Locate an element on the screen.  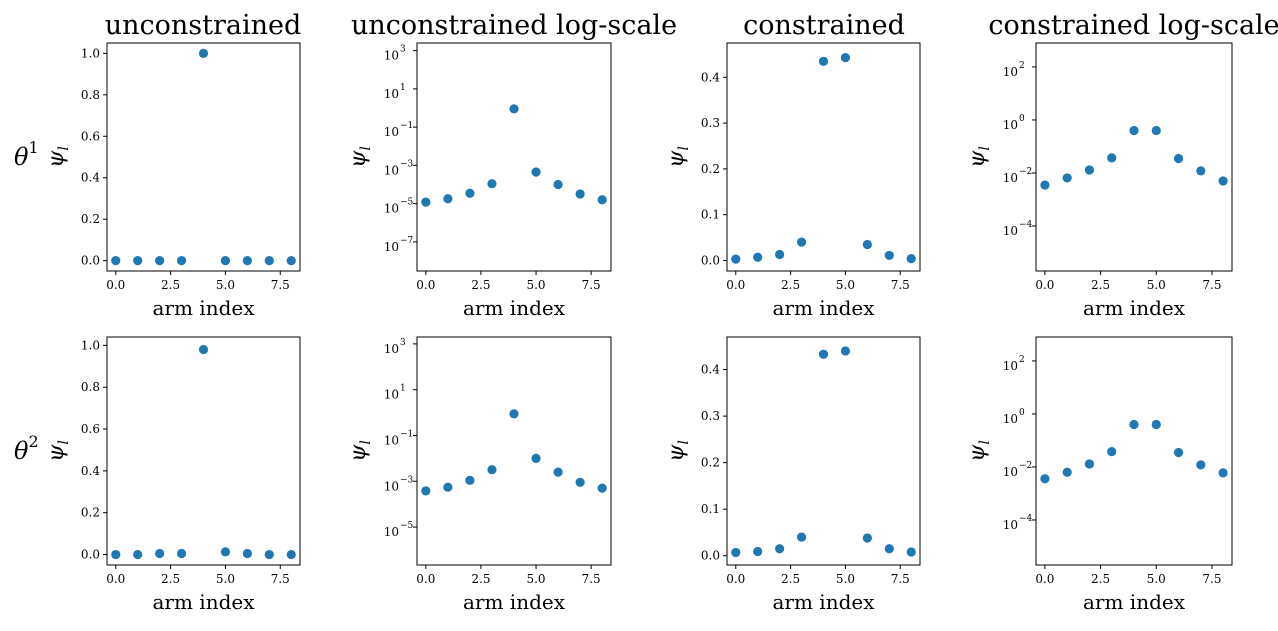
y-tick-label: 1.0 is located at coordinates (90, 345).